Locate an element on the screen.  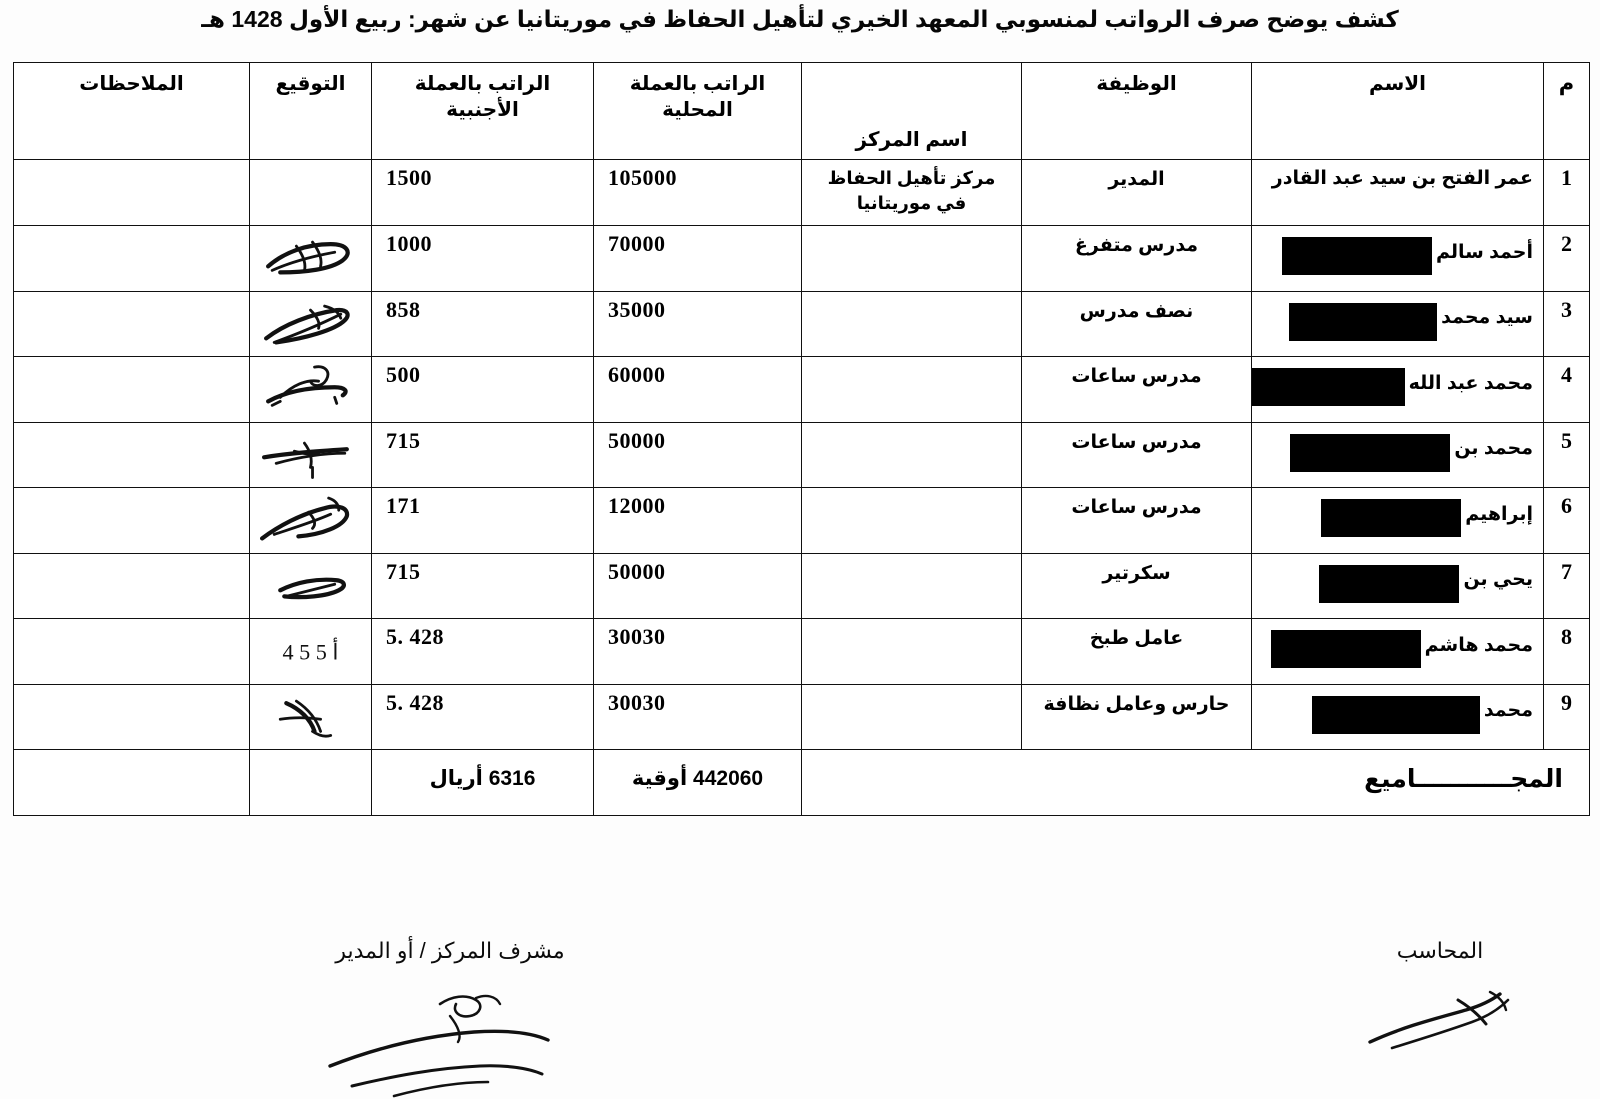
row-number: 9 is located at coordinates (1566, 717).